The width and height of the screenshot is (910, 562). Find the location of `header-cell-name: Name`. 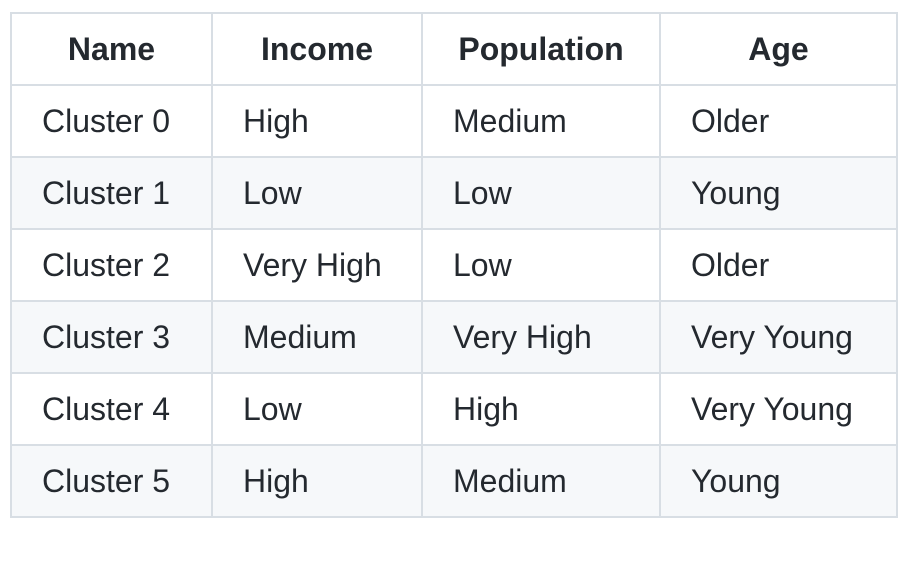

header-cell-name: Name is located at coordinates (111, 49).